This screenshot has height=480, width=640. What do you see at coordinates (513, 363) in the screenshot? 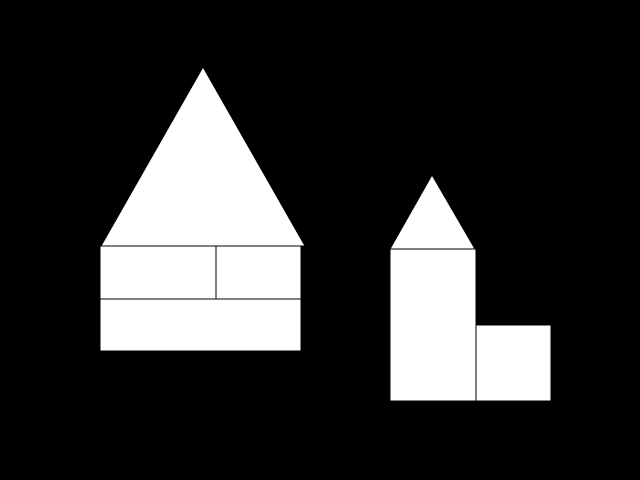
I see `right-tower-side-square` at bounding box center [513, 363].